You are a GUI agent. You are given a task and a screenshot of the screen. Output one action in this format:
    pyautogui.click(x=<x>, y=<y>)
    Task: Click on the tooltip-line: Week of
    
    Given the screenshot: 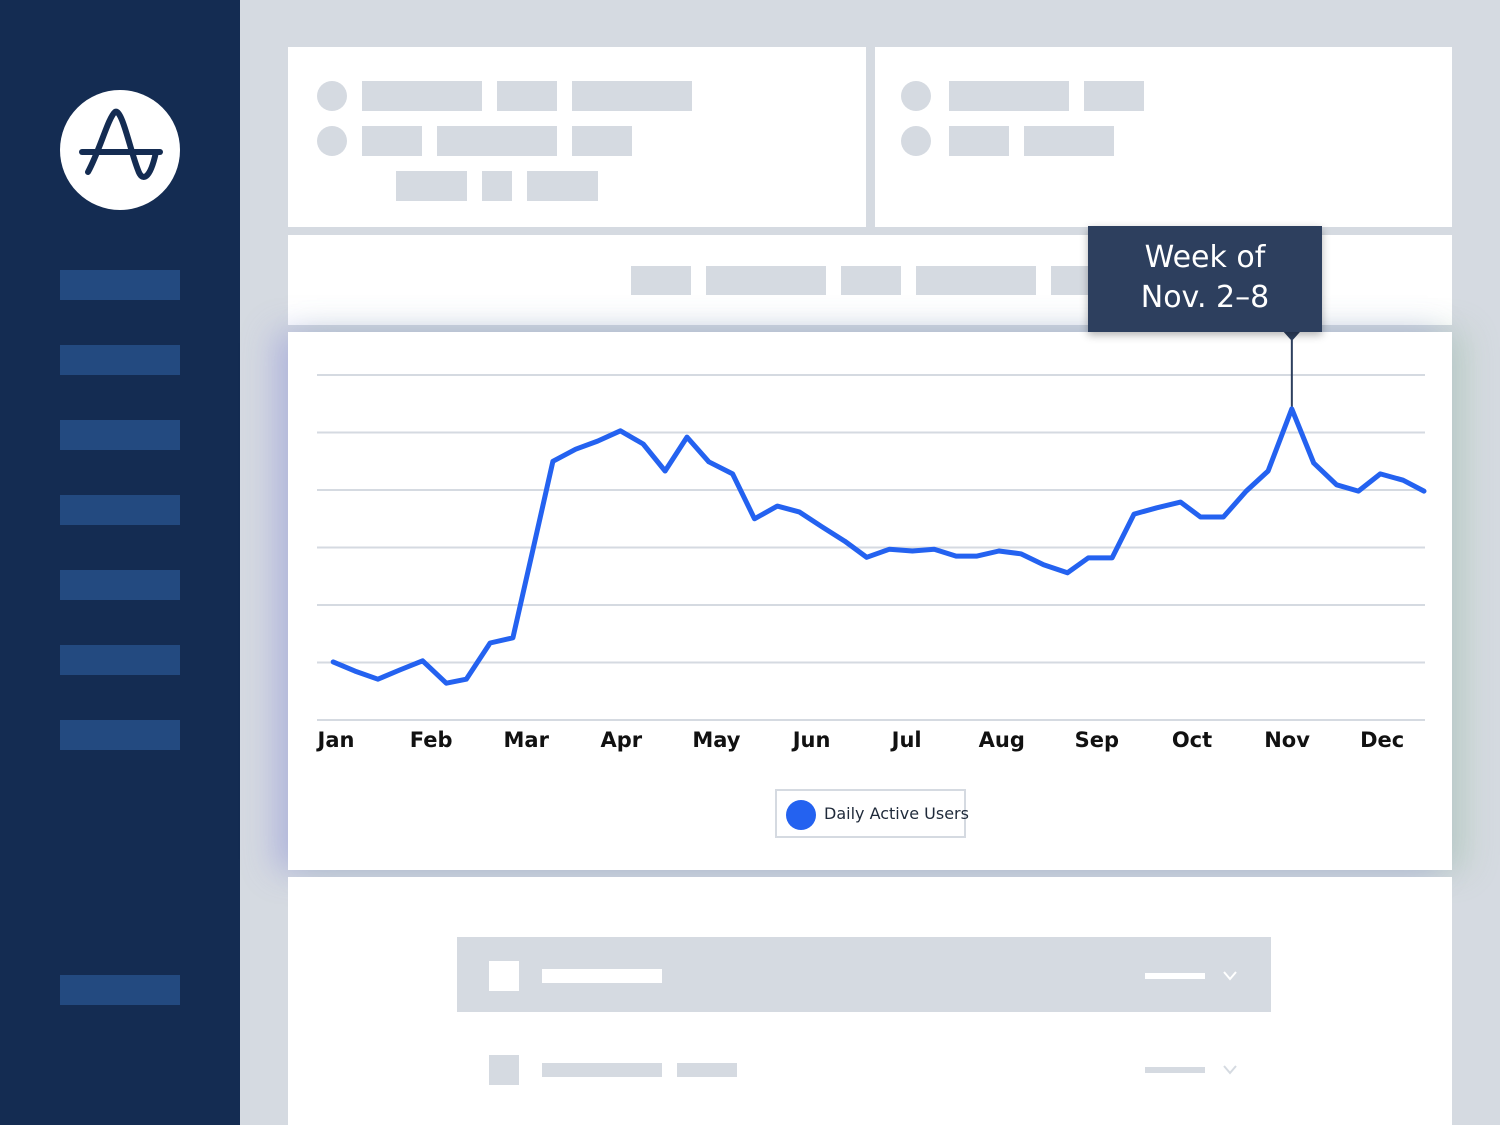 What is the action you would take?
    pyautogui.click(x=1205, y=257)
    